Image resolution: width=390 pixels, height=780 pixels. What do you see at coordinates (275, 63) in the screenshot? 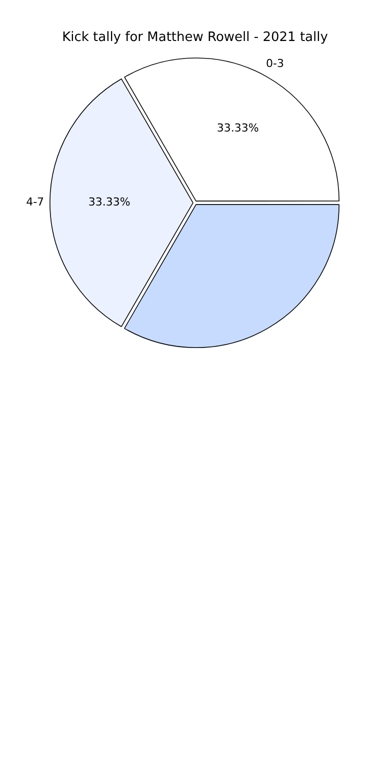
I see `slice-label: 0-3` at bounding box center [275, 63].